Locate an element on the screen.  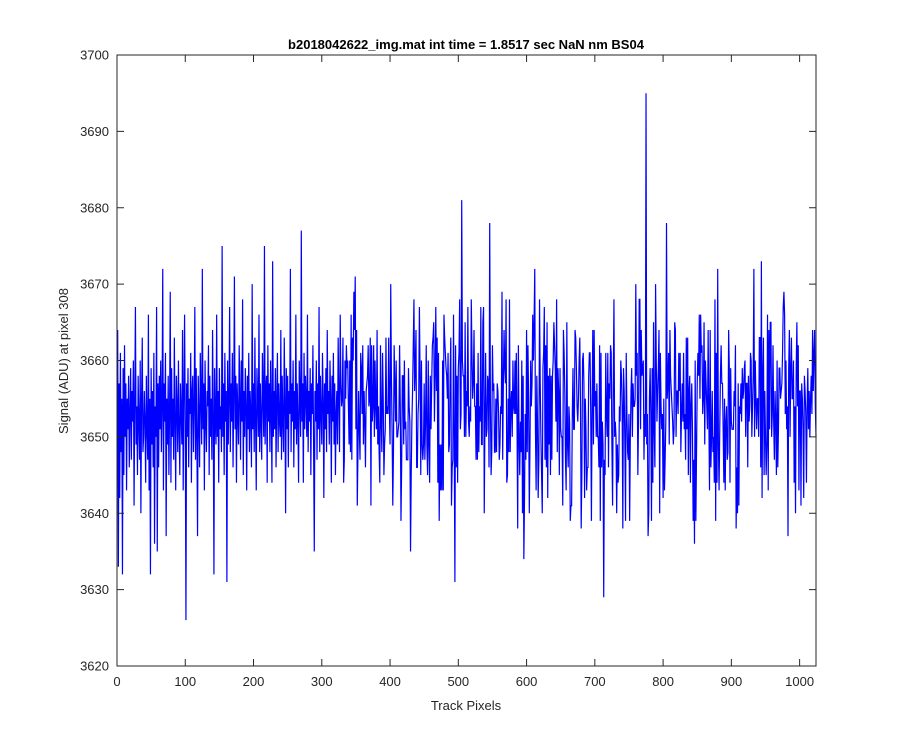
y-tick-label: 3660 is located at coordinates (94, 360).